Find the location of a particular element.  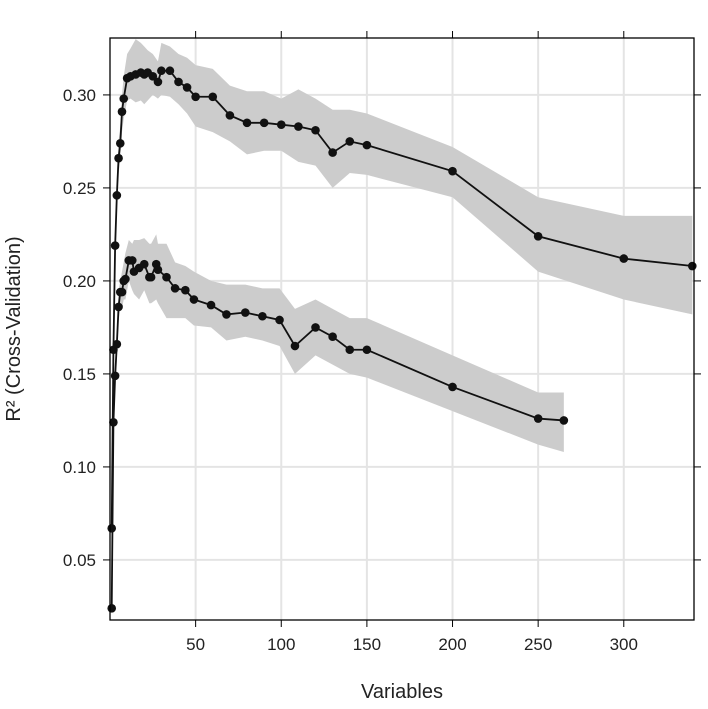

y-tick-label: 0.25 is located at coordinates (79, 188).